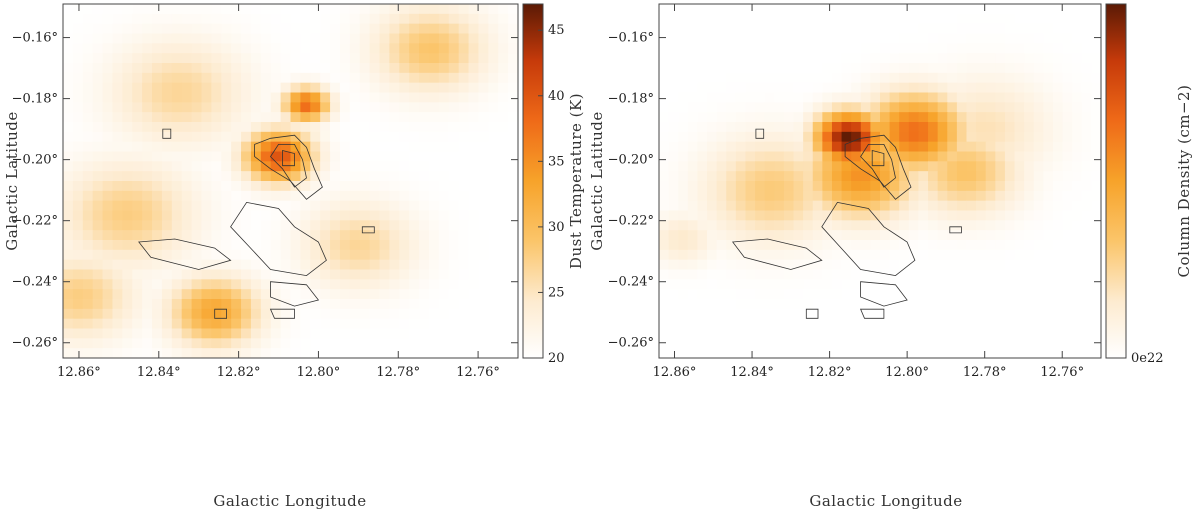 The width and height of the screenshot is (1200, 517). What do you see at coordinates (1062, 372) in the screenshot?
I see `x-tick-label: 12.76°` at bounding box center [1062, 372].